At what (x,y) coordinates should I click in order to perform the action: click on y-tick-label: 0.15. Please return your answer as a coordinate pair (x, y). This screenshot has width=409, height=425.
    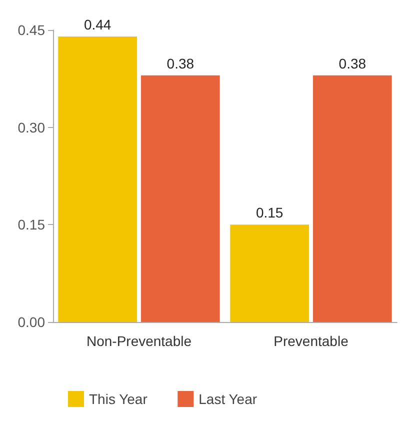
    Looking at the image, I should click on (32, 224).